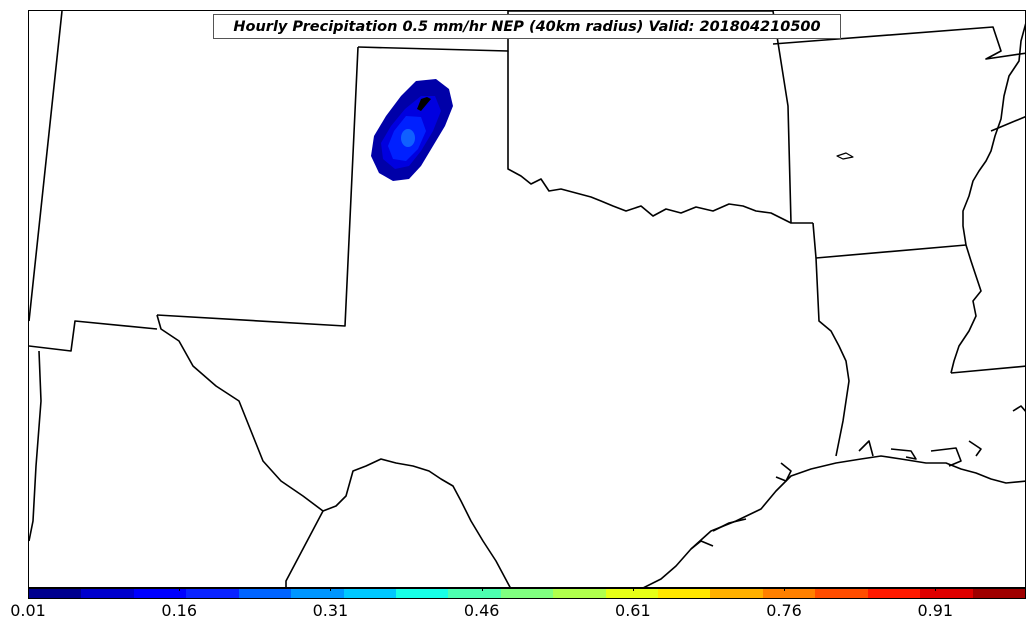 This screenshot has width=1036, height=633. I want to click on colorbar-tick-label: 0.16, so click(179, 610).